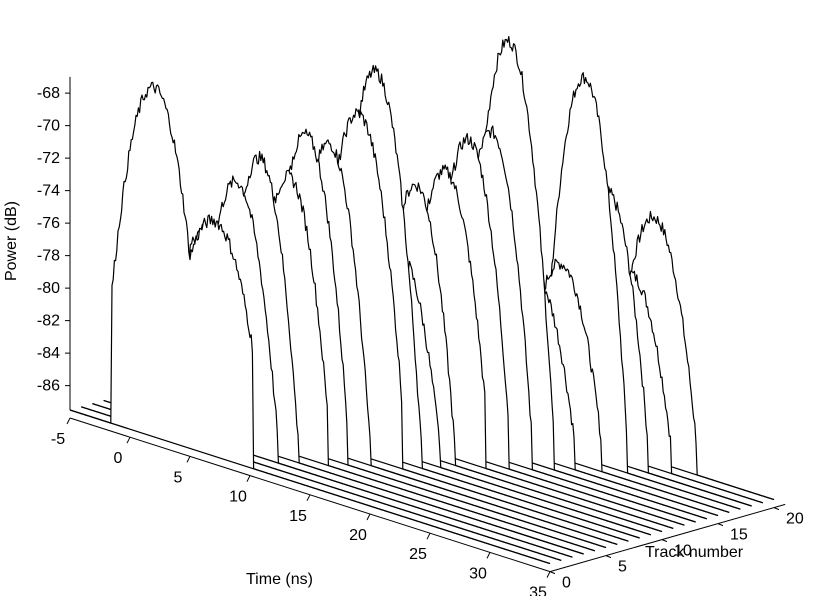 This screenshot has height=596, width=820. What do you see at coordinates (48, 386) in the screenshot?
I see `y-tick-label: -86` at bounding box center [48, 386].